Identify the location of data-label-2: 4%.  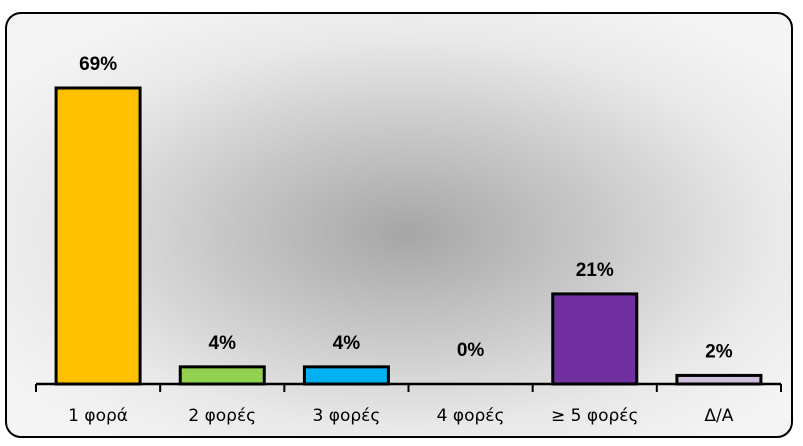
(223, 343).